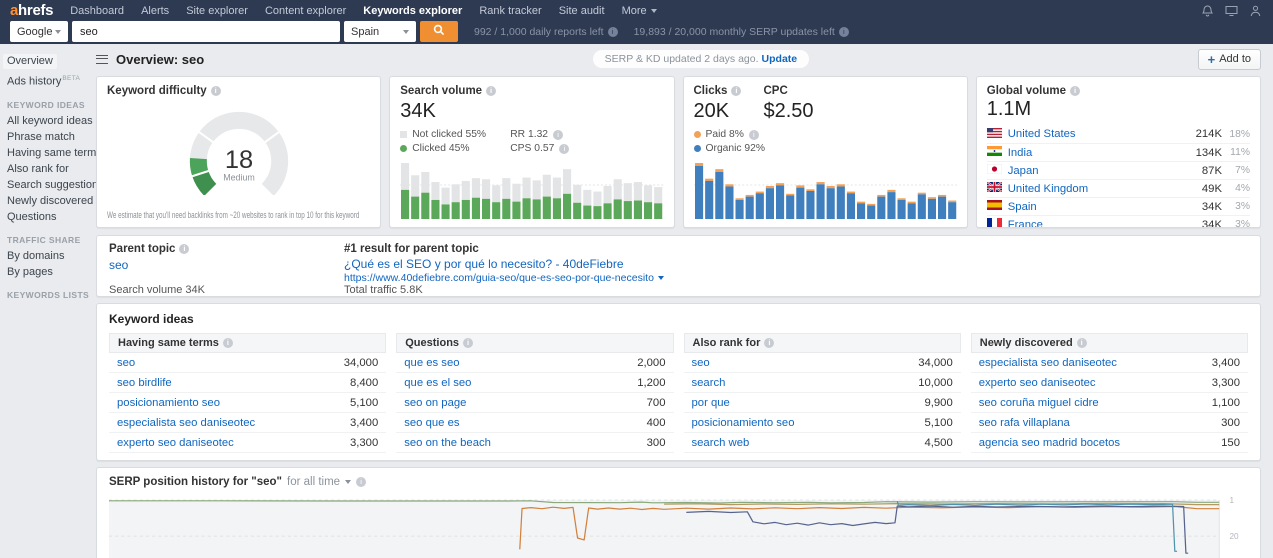 The height and width of the screenshot is (558, 1273). Describe the element at coordinates (534, 456) in the screenshot. I see `view-all-link: View all 2,412` at that location.